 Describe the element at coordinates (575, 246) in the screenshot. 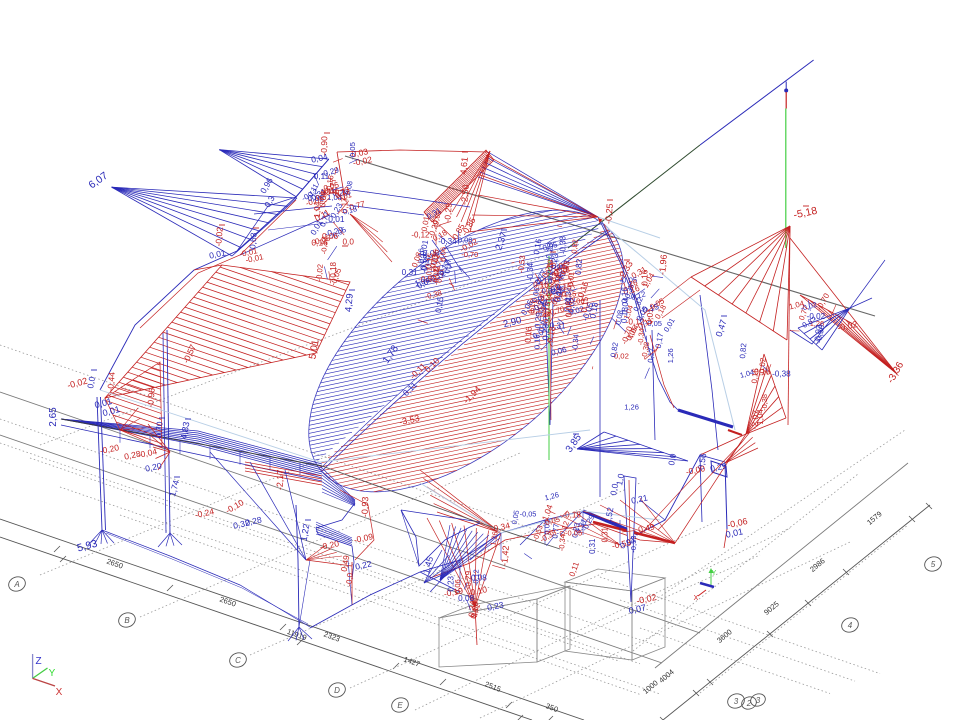

I see `svg-text: 0,82` at that location.